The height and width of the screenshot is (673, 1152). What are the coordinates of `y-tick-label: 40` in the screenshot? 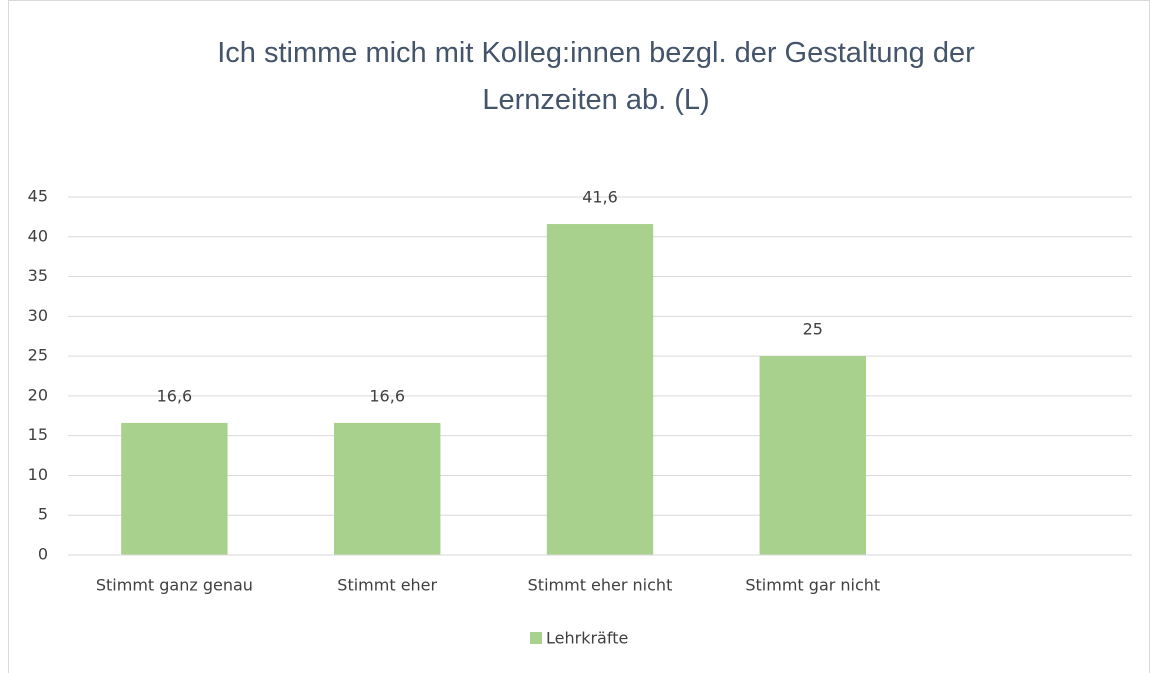 It's located at (38, 235).